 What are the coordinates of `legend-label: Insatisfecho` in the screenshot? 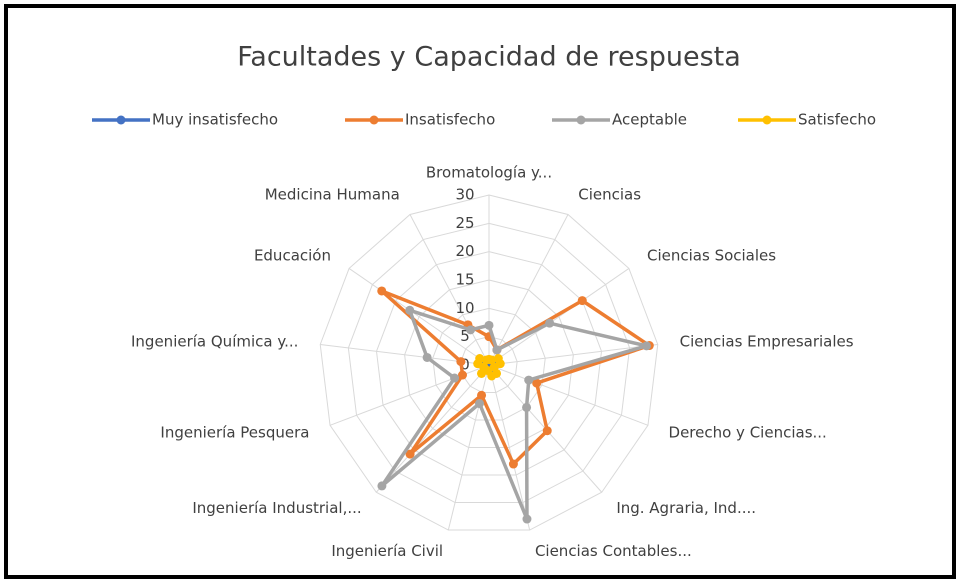 It's located at (450, 120).